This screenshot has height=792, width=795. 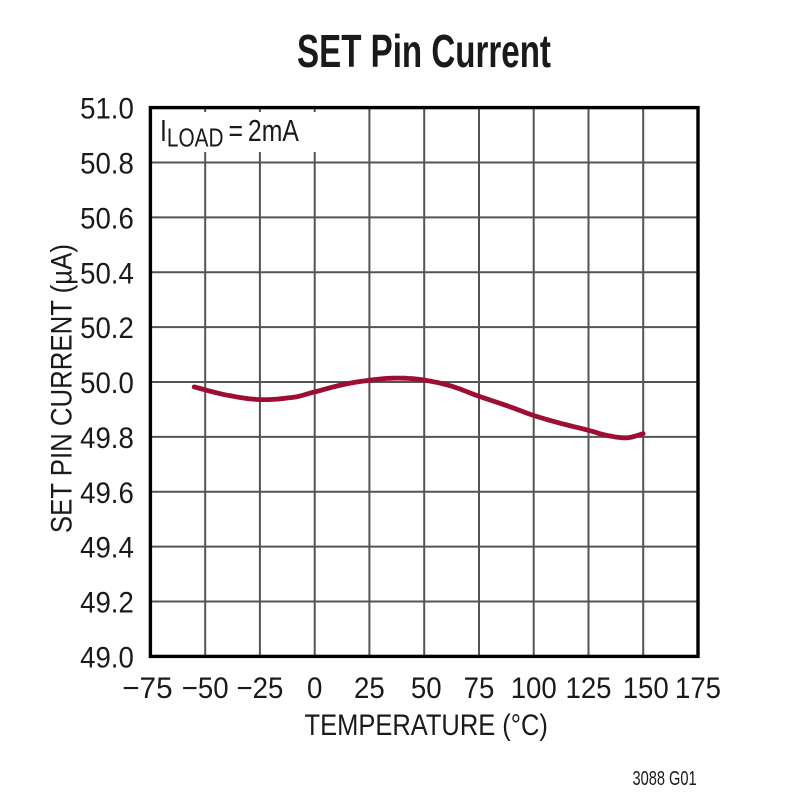 I want to click on svg-text: 50.0, so click(x=107, y=383).